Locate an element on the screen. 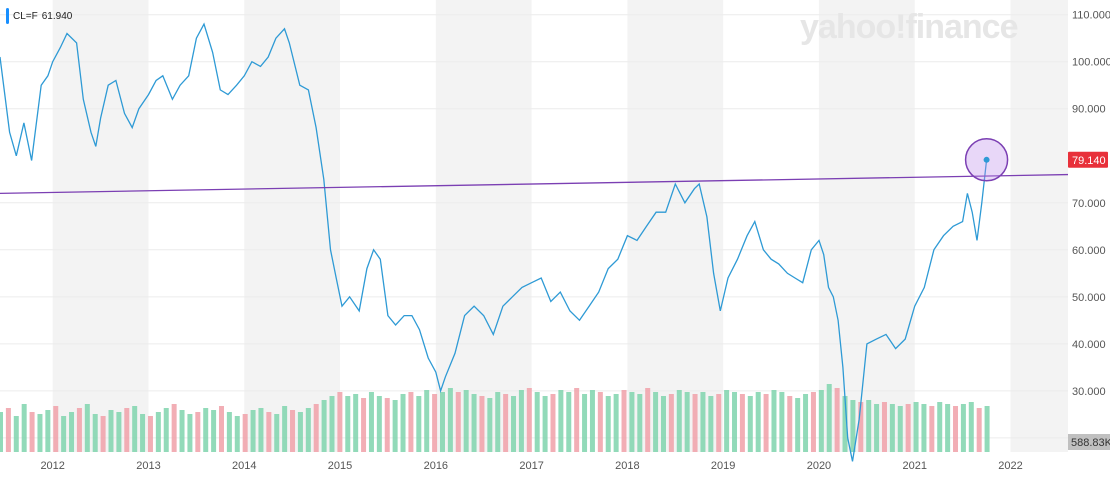 This screenshot has width=1110, height=497. last-price-label: 79.140 is located at coordinates (1089, 161).